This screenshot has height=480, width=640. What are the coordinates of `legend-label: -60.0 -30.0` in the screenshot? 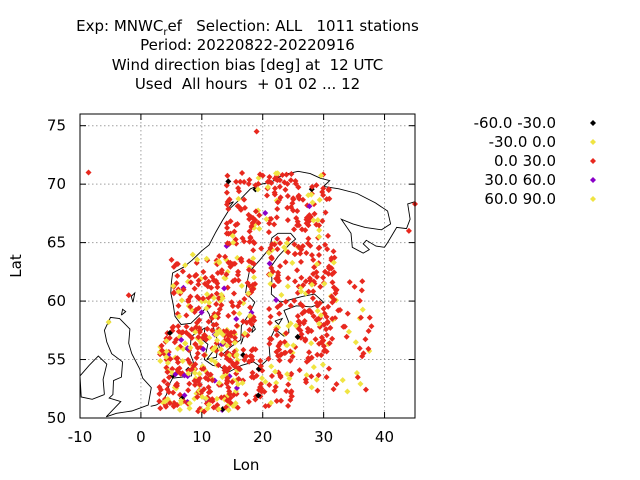 It's located at (515, 123).